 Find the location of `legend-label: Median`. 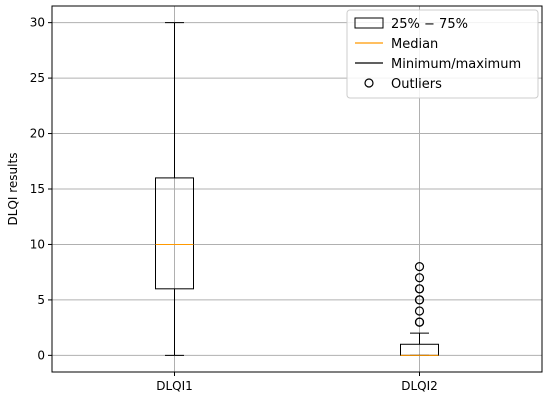

legend-label: Median is located at coordinates (414, 44).